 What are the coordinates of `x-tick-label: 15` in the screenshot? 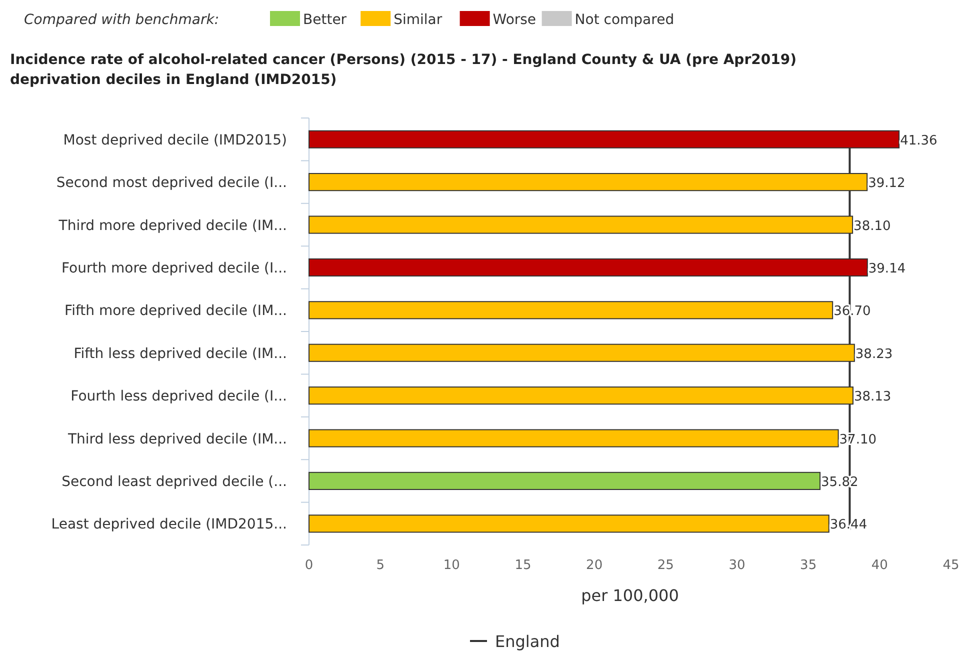 It's located at (523, 565).